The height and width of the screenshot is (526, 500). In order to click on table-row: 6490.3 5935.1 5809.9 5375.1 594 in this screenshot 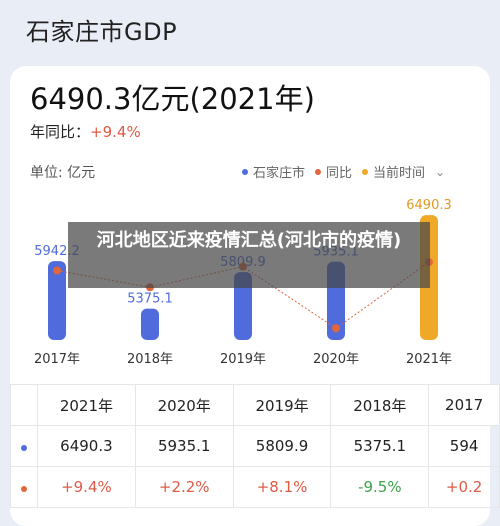, I will do `click(255, 446)`.